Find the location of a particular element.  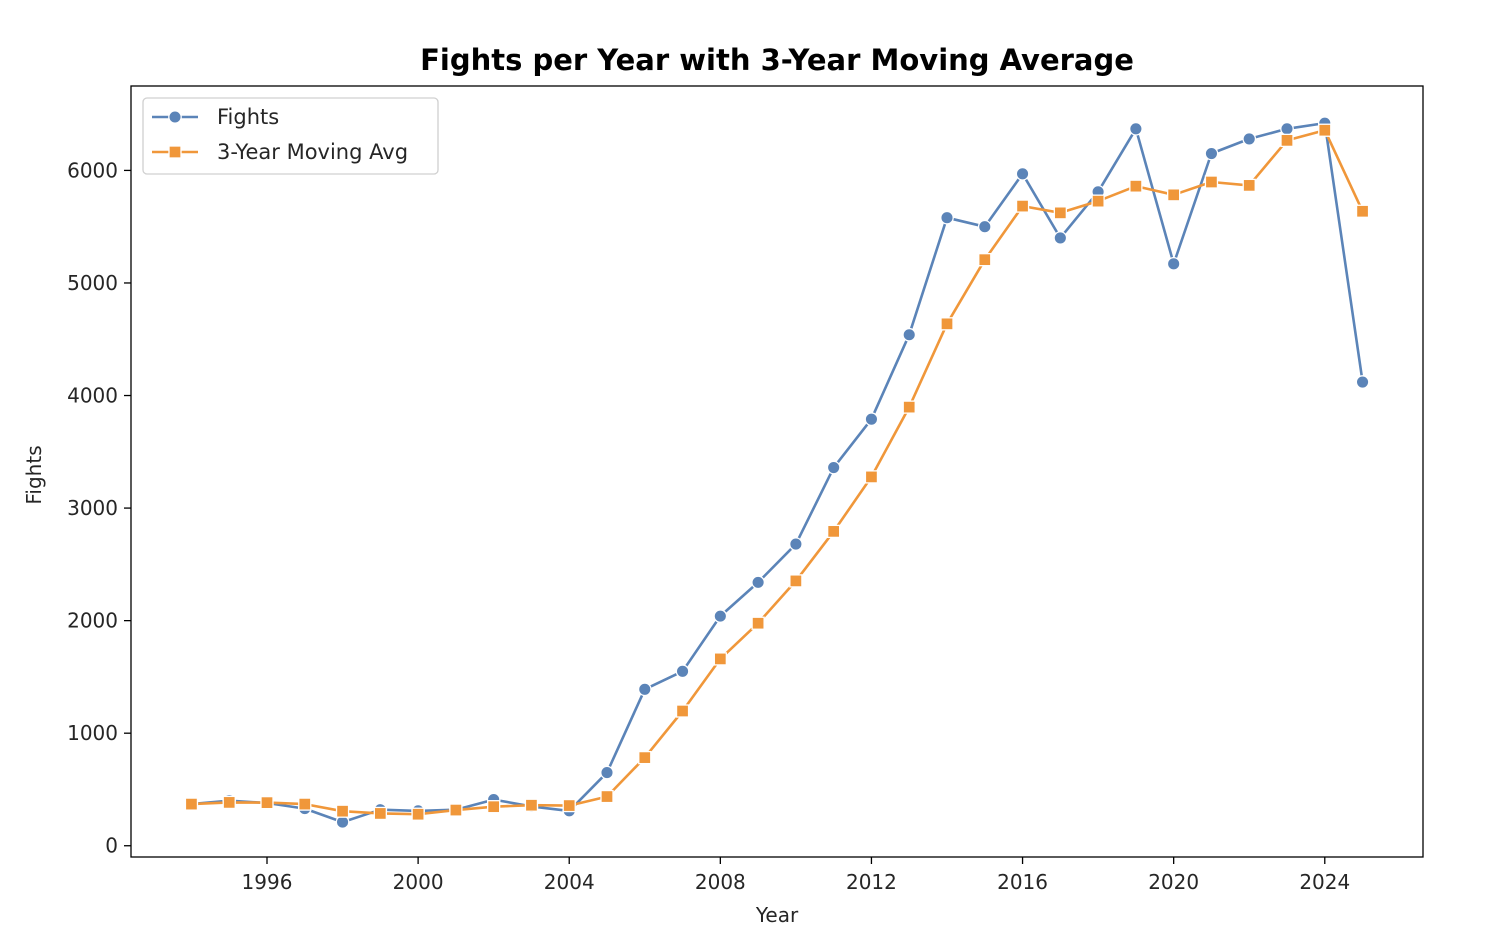

y-tick-label: 0 is located at coordinates (111, 846).